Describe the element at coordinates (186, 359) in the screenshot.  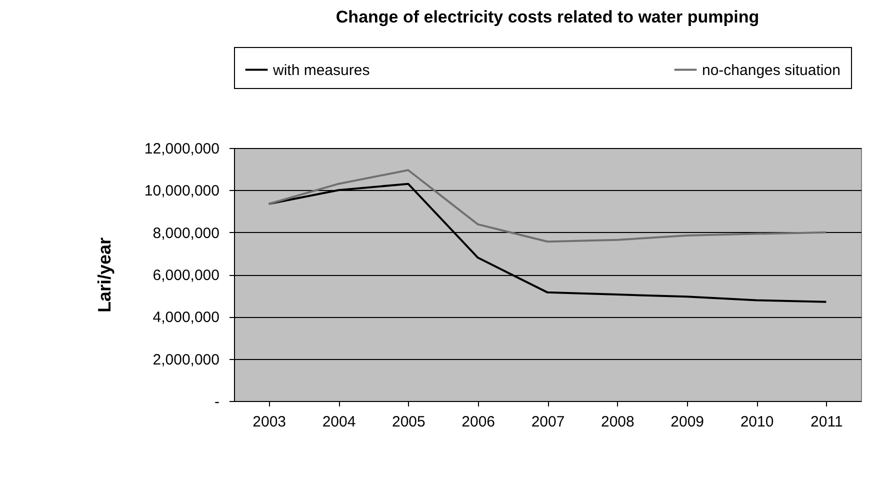
I see `y-tick-label: 2,000,000` at that location.